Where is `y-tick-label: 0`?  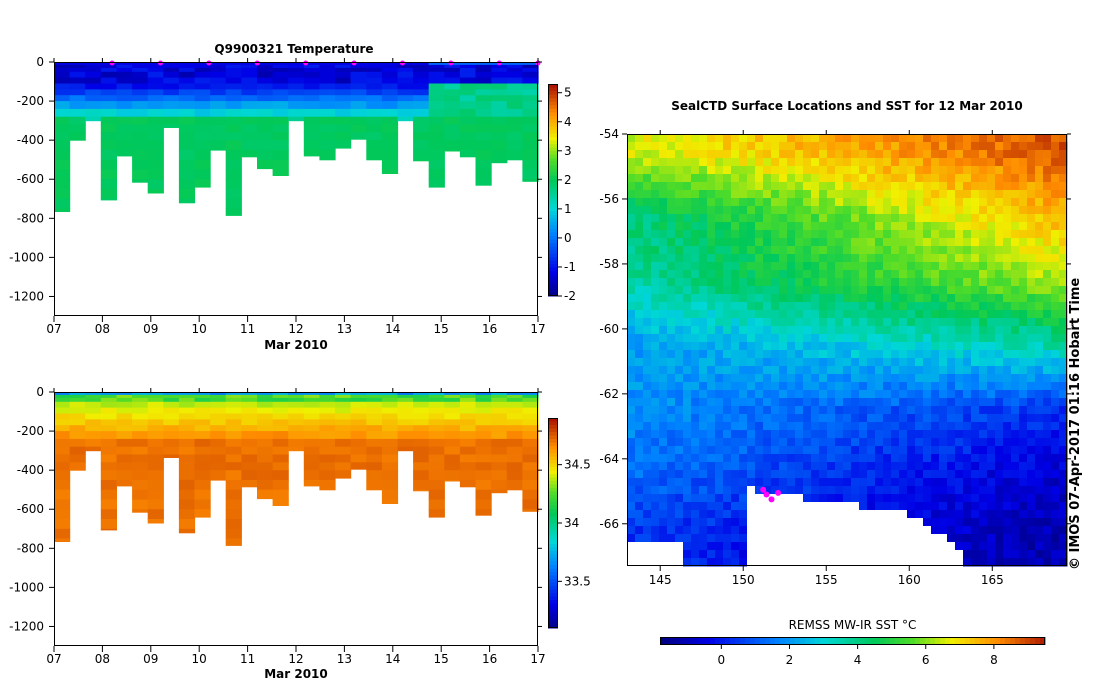 y-tick-label: 0 is located at coordinates (40, 62).